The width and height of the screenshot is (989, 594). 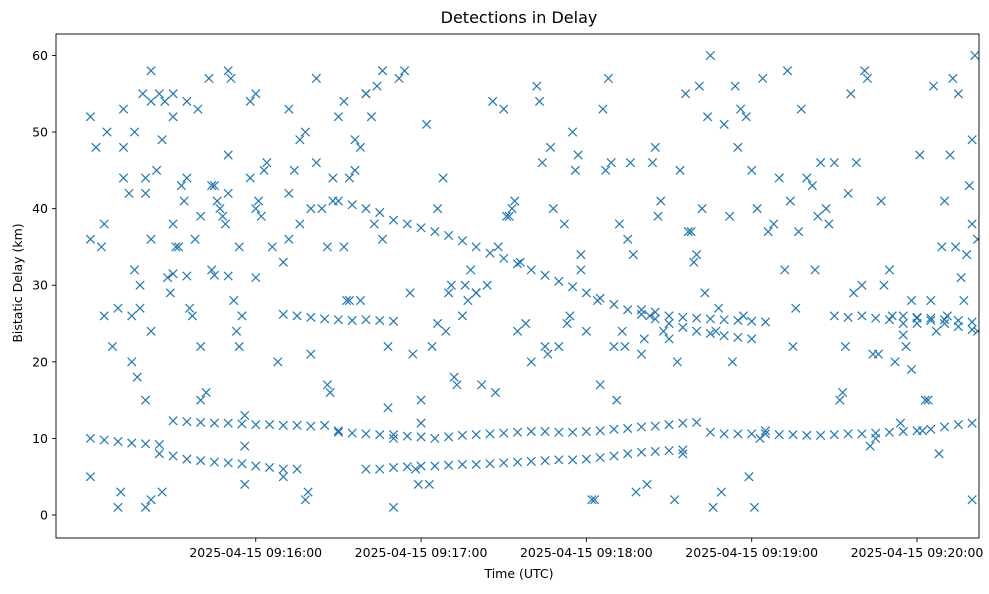 What do you see at coordinates (518, 573) in the screenshot?
I see `x-axis-label: Time (UTC)` at bounding box center [518, 573].